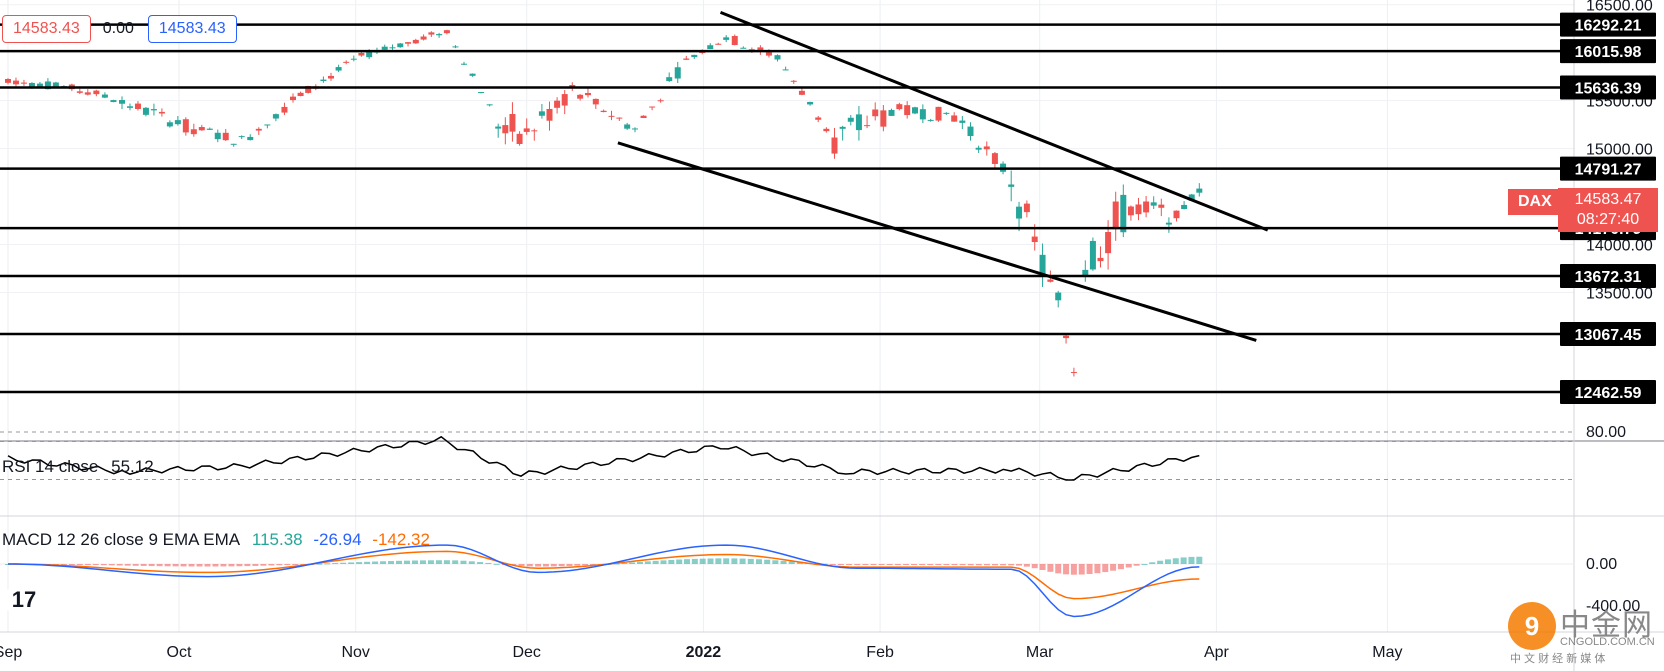 This screenshot has height=671, width=1664. What do you see at coordinates (337, 539) in the screenshot?
I see `macd-line-value: -26.94` at bounding box center [337, 539].